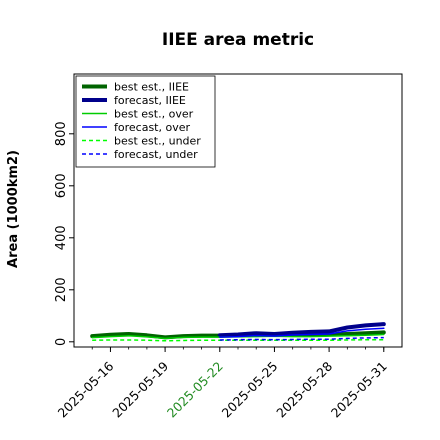  I want to click on series-line-best-est-under, so click(238, 340).